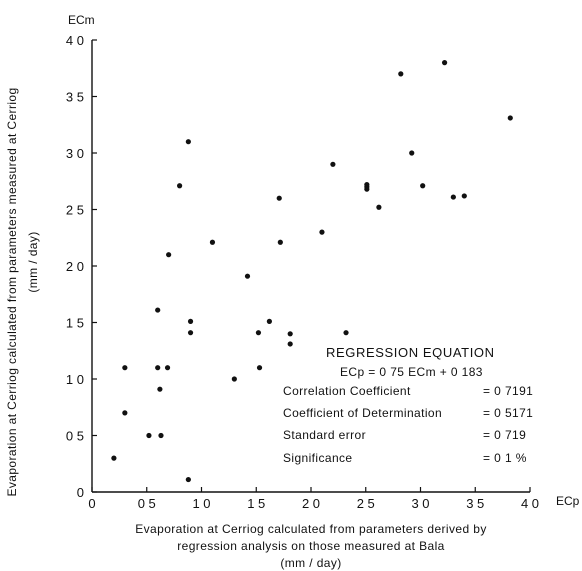 The width and height of the screenshot is (582, 571). What do you see at coordinates (410, 352) in the screenshot?
I see `regression-title: REGRESSION EQUATION` at bounding box center [410, 352].